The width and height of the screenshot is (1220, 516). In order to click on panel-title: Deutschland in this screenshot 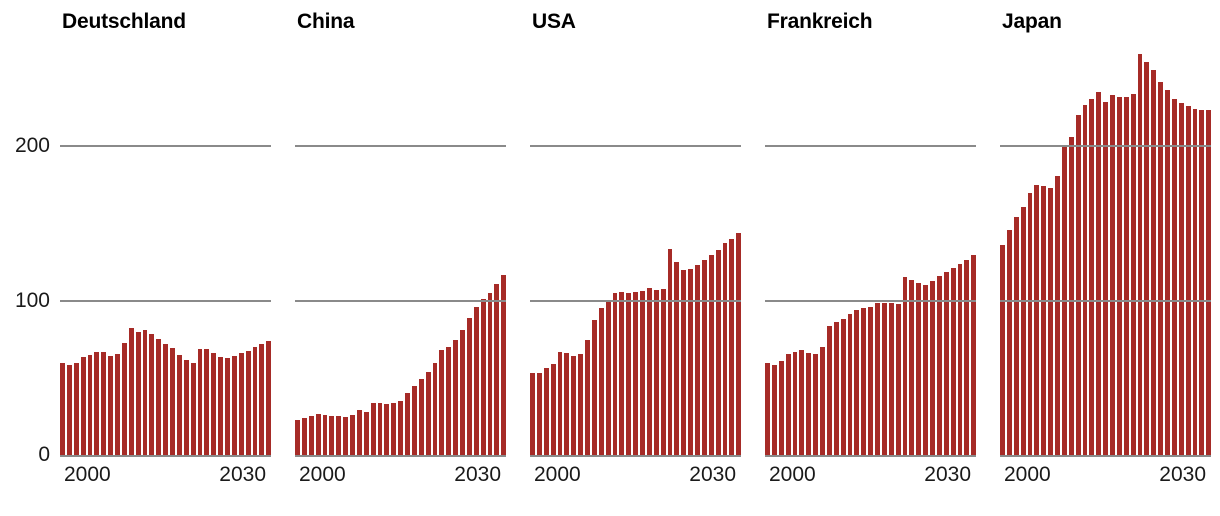, I will do `click(124, 21)`.